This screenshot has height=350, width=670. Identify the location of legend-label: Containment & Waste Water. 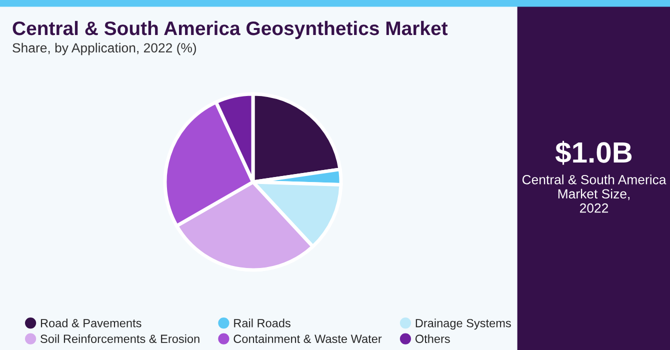
(308, 339).